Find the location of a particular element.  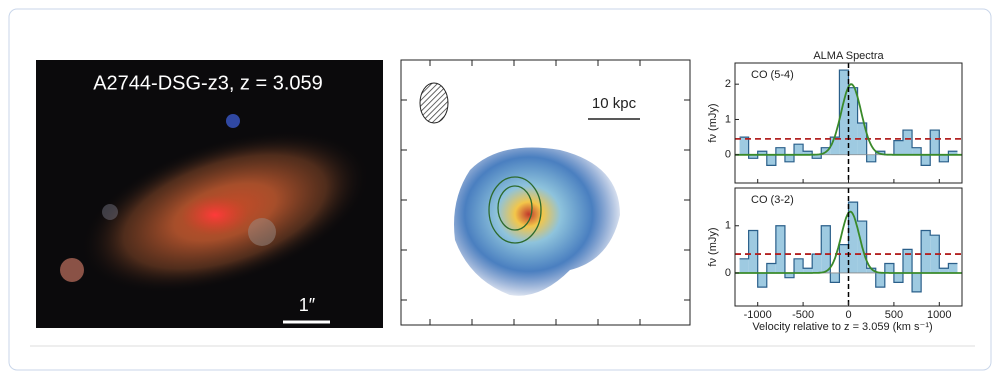

x-tick-label: -1000 is located at coordinates (758, 315).